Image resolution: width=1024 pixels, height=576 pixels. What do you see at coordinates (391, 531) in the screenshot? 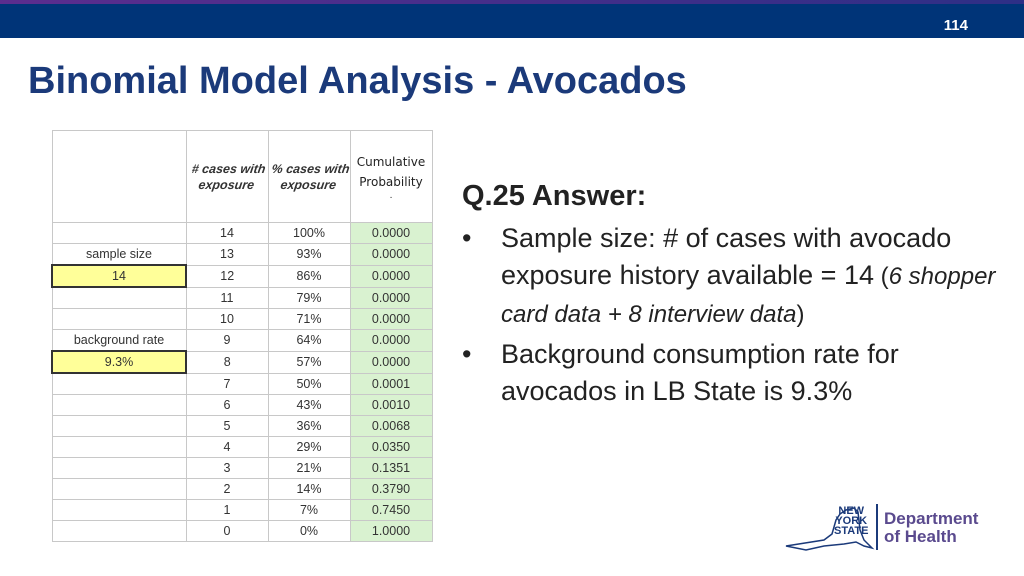
I see `cell-cumulative: 1.0000` at bounding box center [391, 531].